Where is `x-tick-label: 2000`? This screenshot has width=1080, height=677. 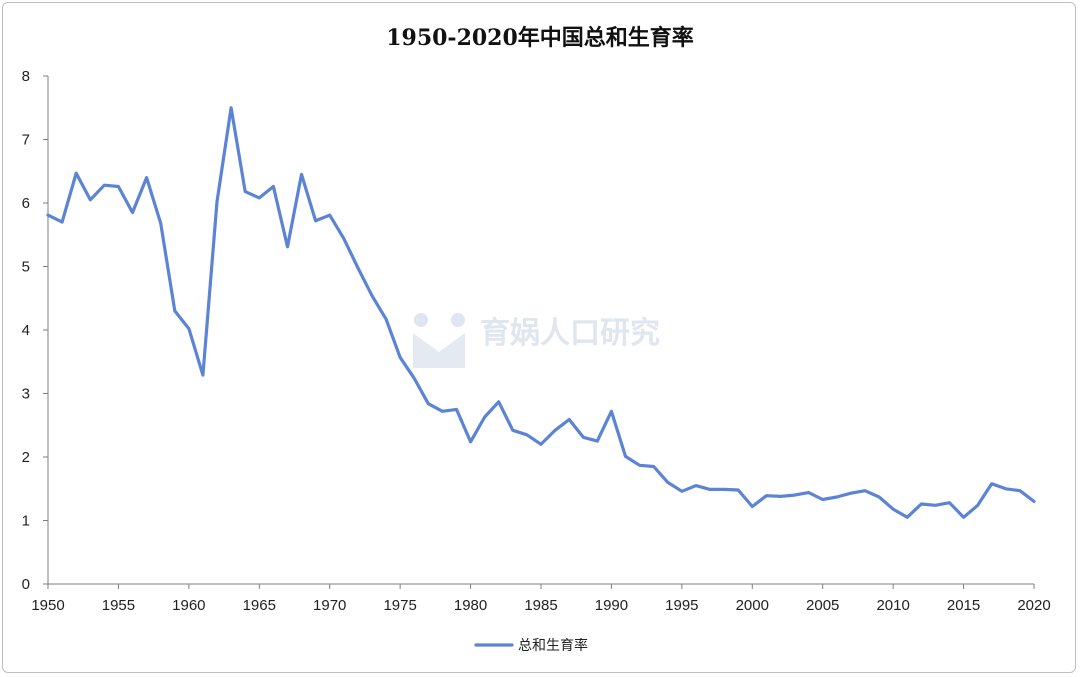 x-tick-label: 2000 is located at coordinates (752, 605).